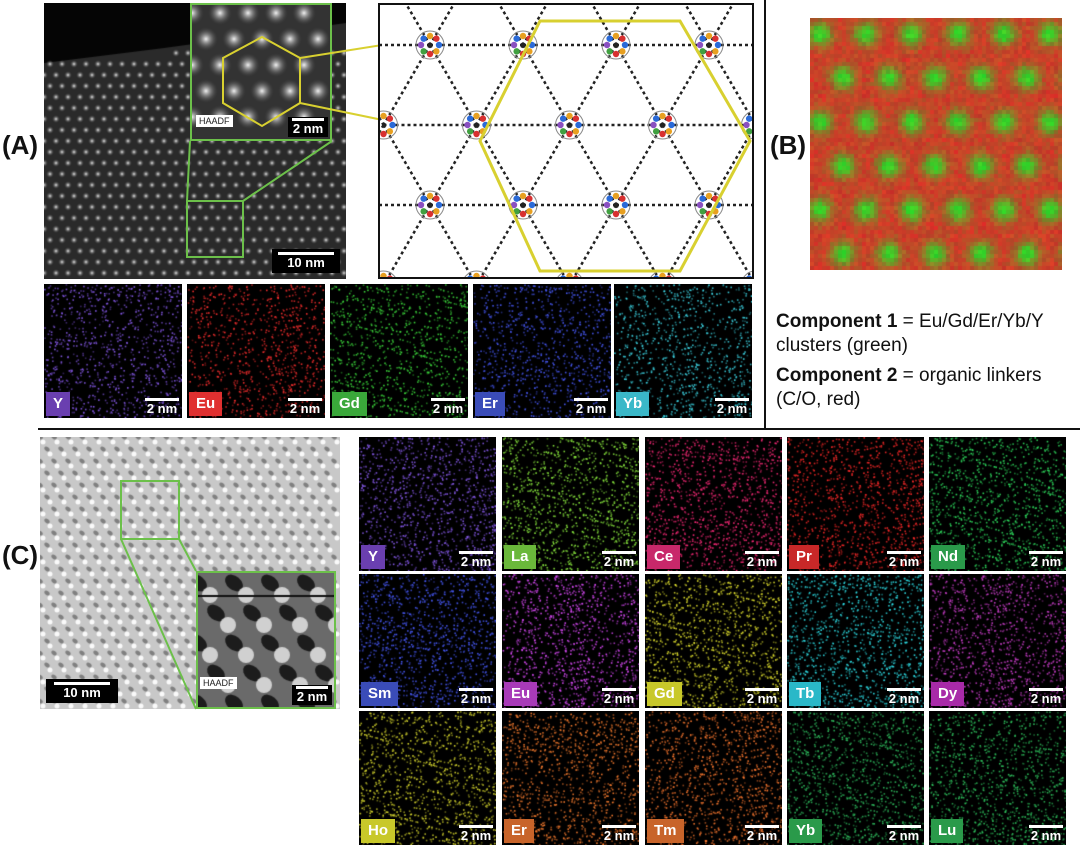  I want to click on panel-label-a: (A), so click(20, 145).